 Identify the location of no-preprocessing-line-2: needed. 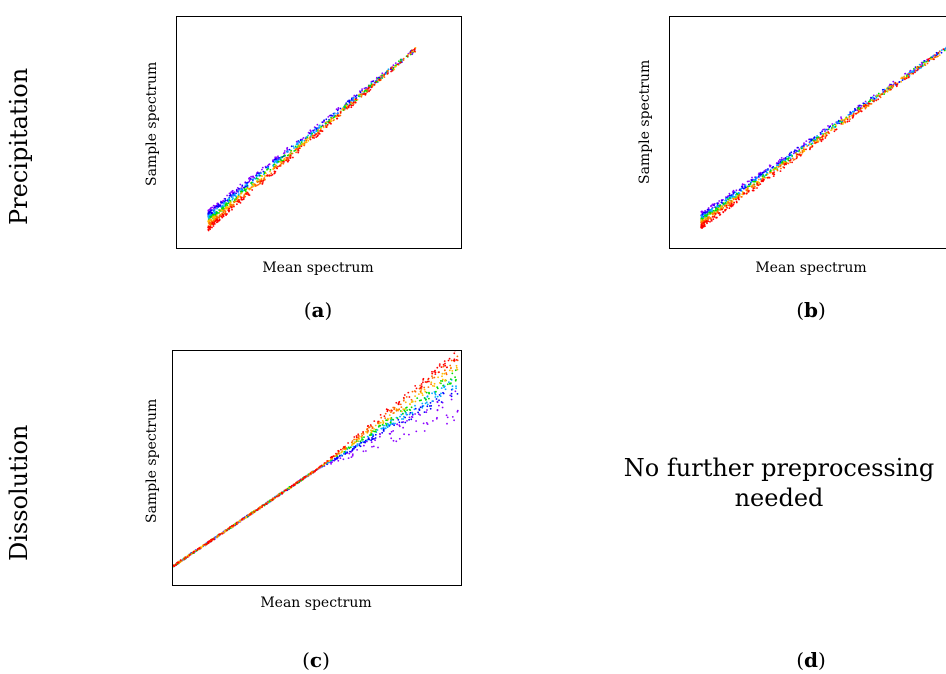
(779, 498).